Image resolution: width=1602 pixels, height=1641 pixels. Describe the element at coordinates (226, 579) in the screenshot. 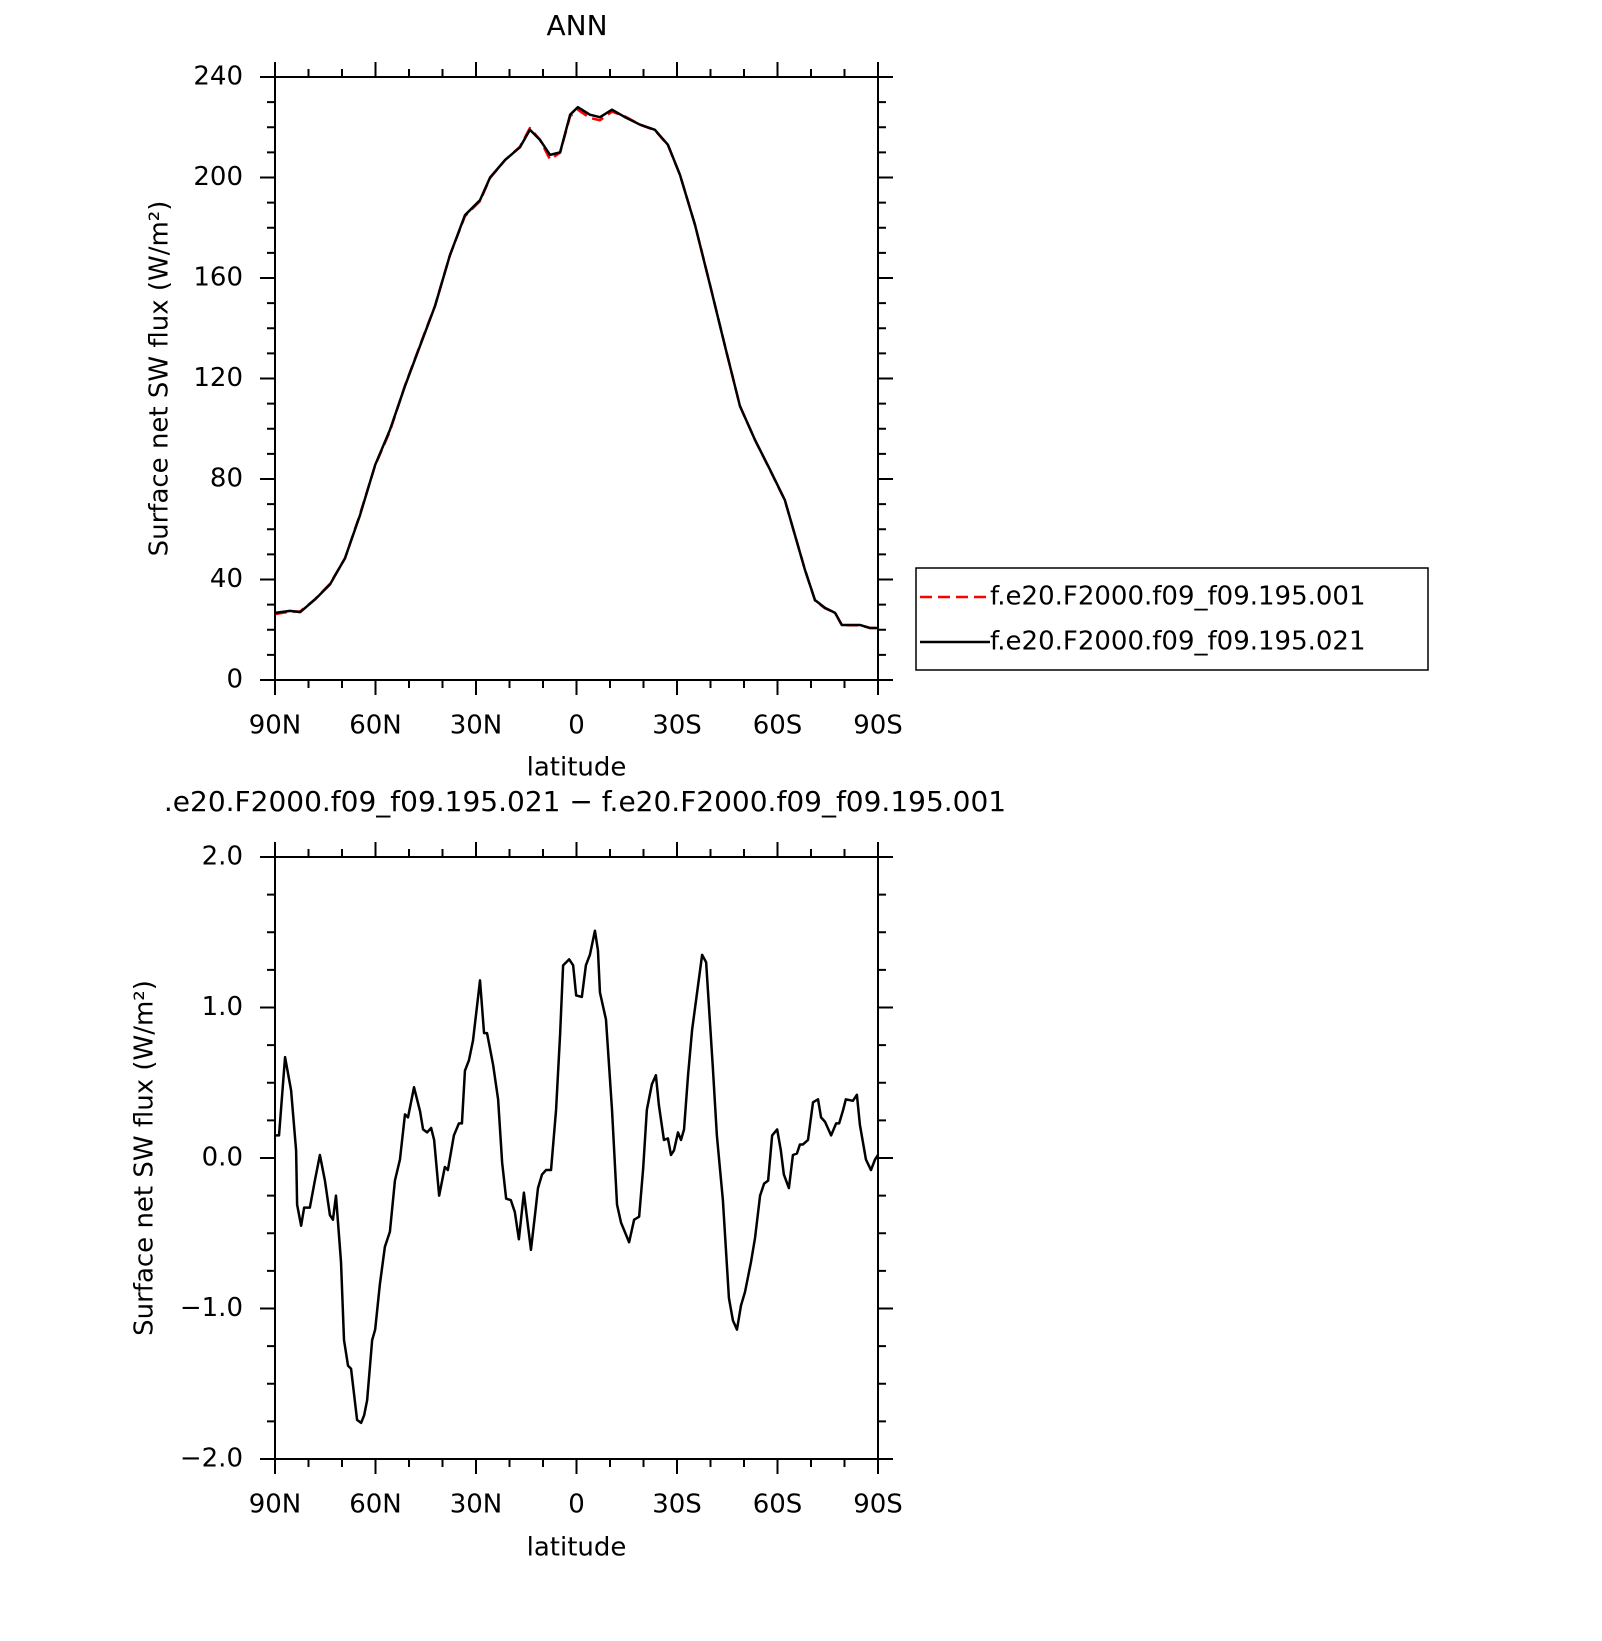

I see `y-tick-label: 40` at that location.